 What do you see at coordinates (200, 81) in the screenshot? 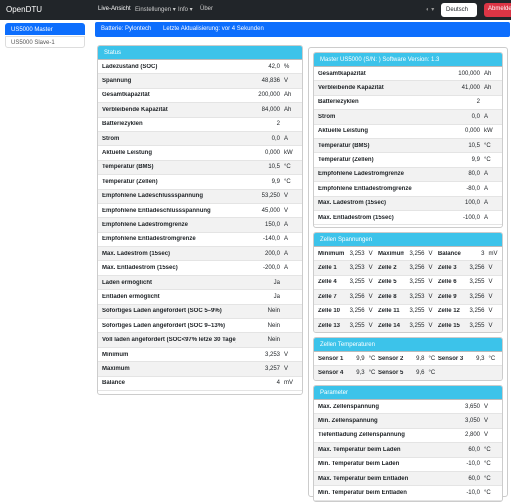
I see `table-row: Spannung 48,836 V` at bounding box center [200, 81].